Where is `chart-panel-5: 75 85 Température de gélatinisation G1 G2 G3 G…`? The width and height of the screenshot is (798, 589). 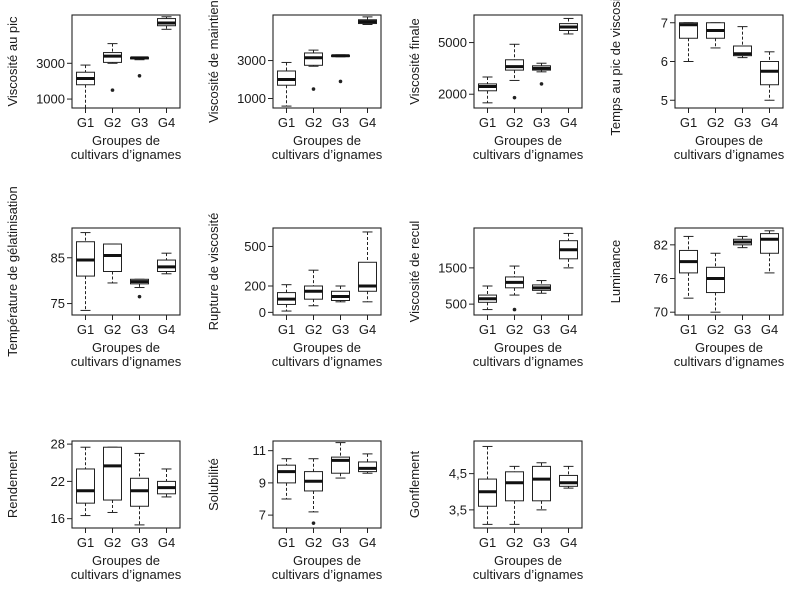
chart-panel-5: 75 85 Température de gélatinisation G1 G2 G3 G… is located at coordinates (93, 277).